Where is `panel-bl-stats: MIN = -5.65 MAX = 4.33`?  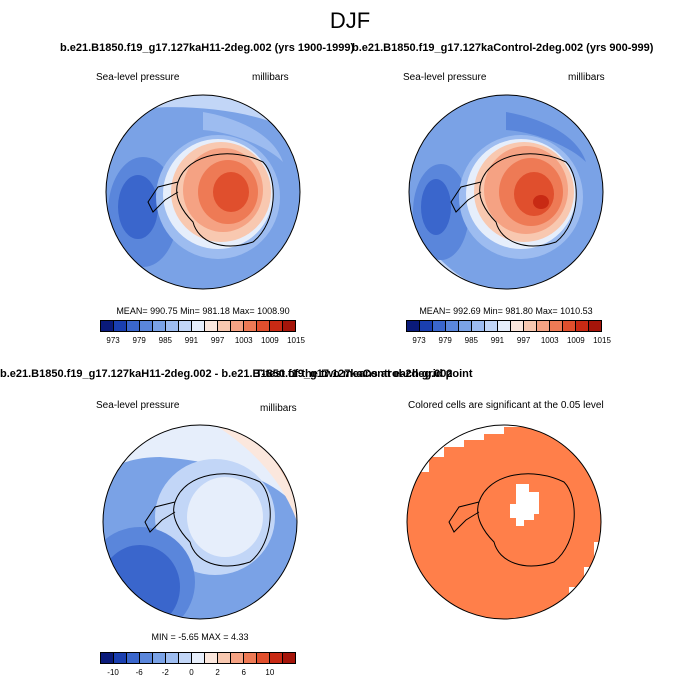
panel-bl-stats: MIN = -5.65 MAX = 4.33 is located at coordinates (200, 637).